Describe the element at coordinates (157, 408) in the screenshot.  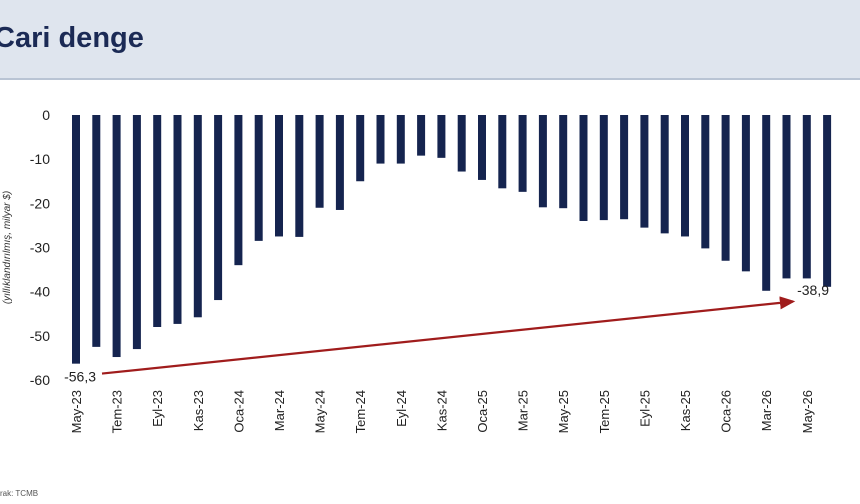
I see `x-tick-label: Eyl-23` at that location.